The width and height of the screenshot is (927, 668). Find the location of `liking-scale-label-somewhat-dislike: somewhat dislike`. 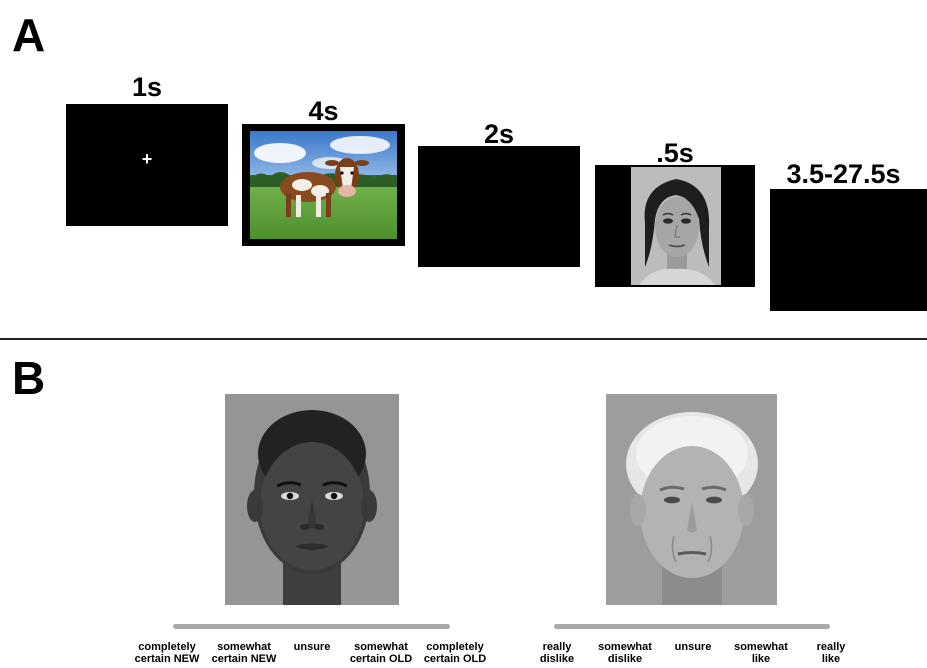

liking-scale-label-somewhat-dislike: somewhat dislike is located at coordinates (625, 653).